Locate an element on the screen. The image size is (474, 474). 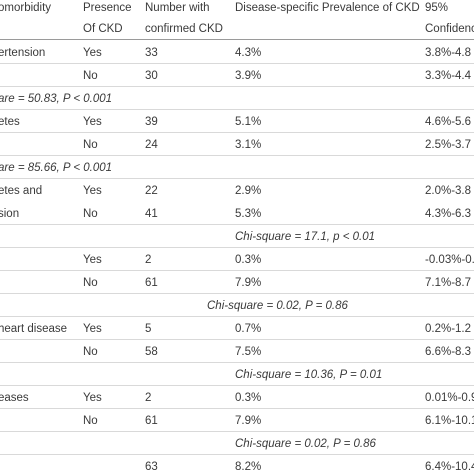
row-label: eases is located at coordinates (14, 398).